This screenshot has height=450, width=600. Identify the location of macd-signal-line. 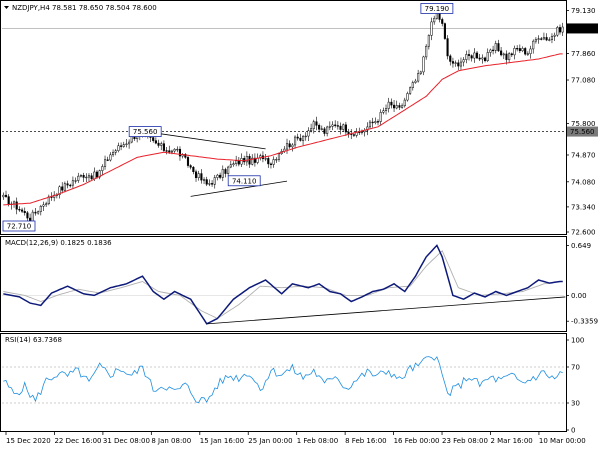
(283, 285).